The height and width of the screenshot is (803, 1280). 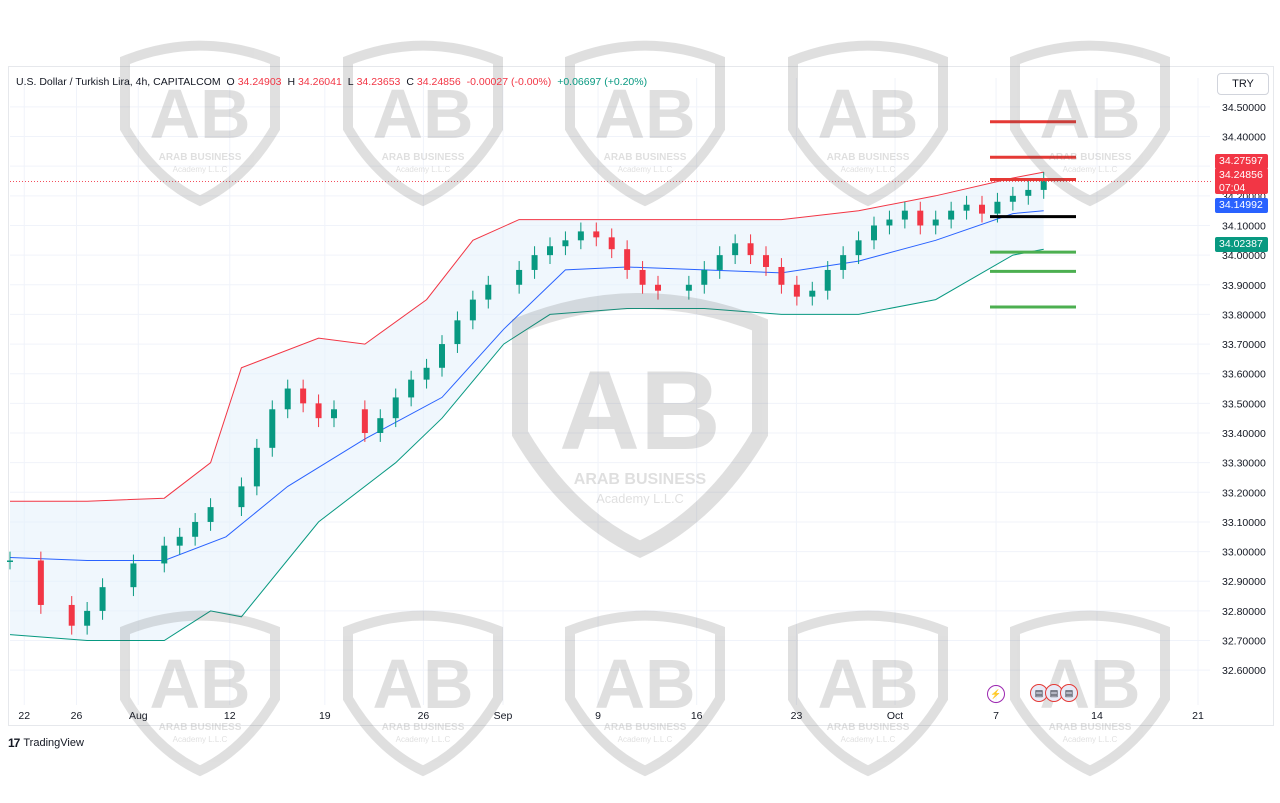 What do you see at coordinates (1244, 523) in the screenshot?
I see `y-tick-label: 33.10000` at bounding box center [1244, 523].